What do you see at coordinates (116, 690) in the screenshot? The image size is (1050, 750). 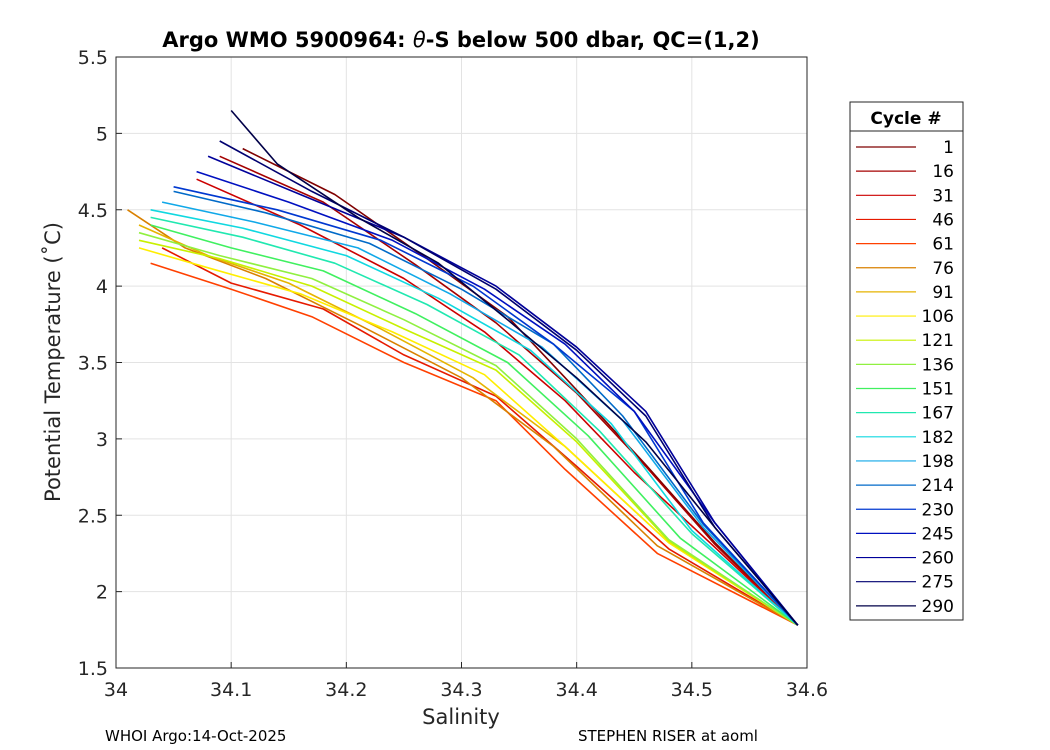 I see `x-tick-label: 34` at bounding box center [116, 690].